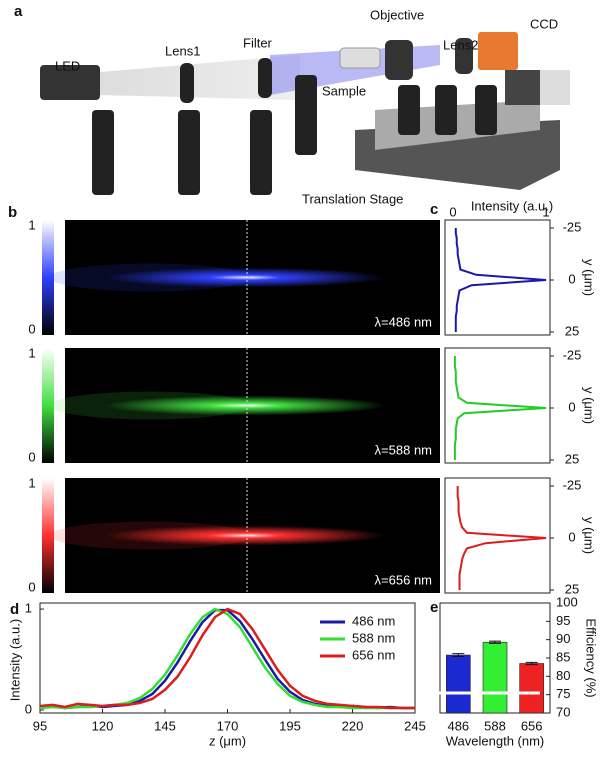 The image size is (604, 757). I want to click on motor-end, so click(555, 87).